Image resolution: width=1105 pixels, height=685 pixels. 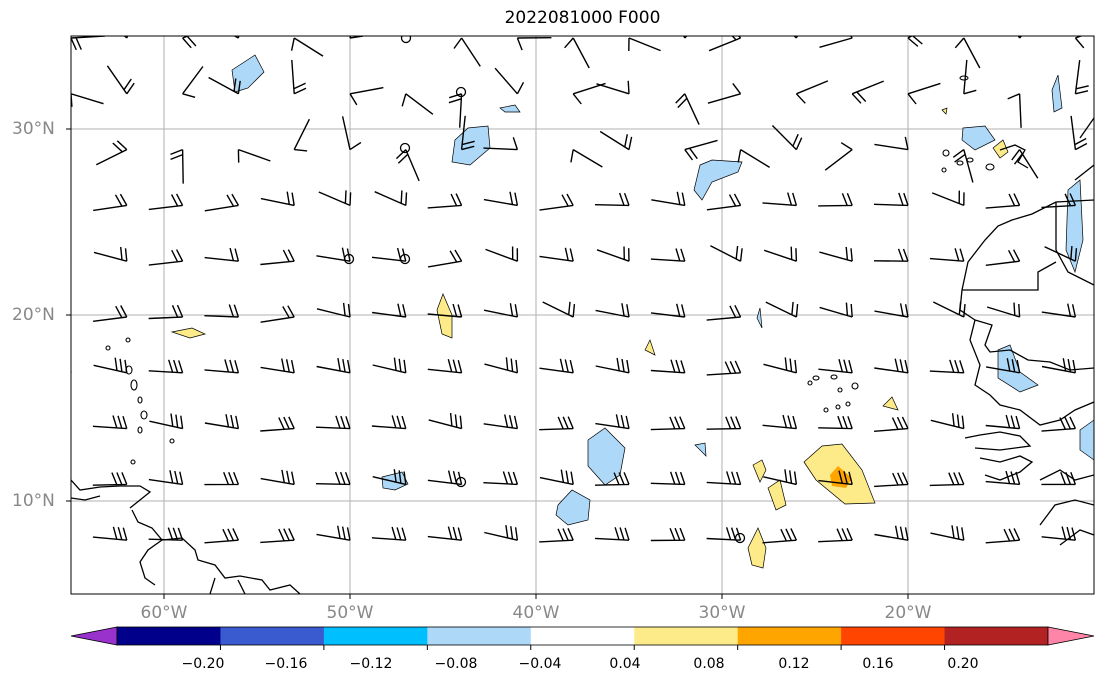 I want to click on lon-label-20w: 20°W, so click(x=908, y=613).